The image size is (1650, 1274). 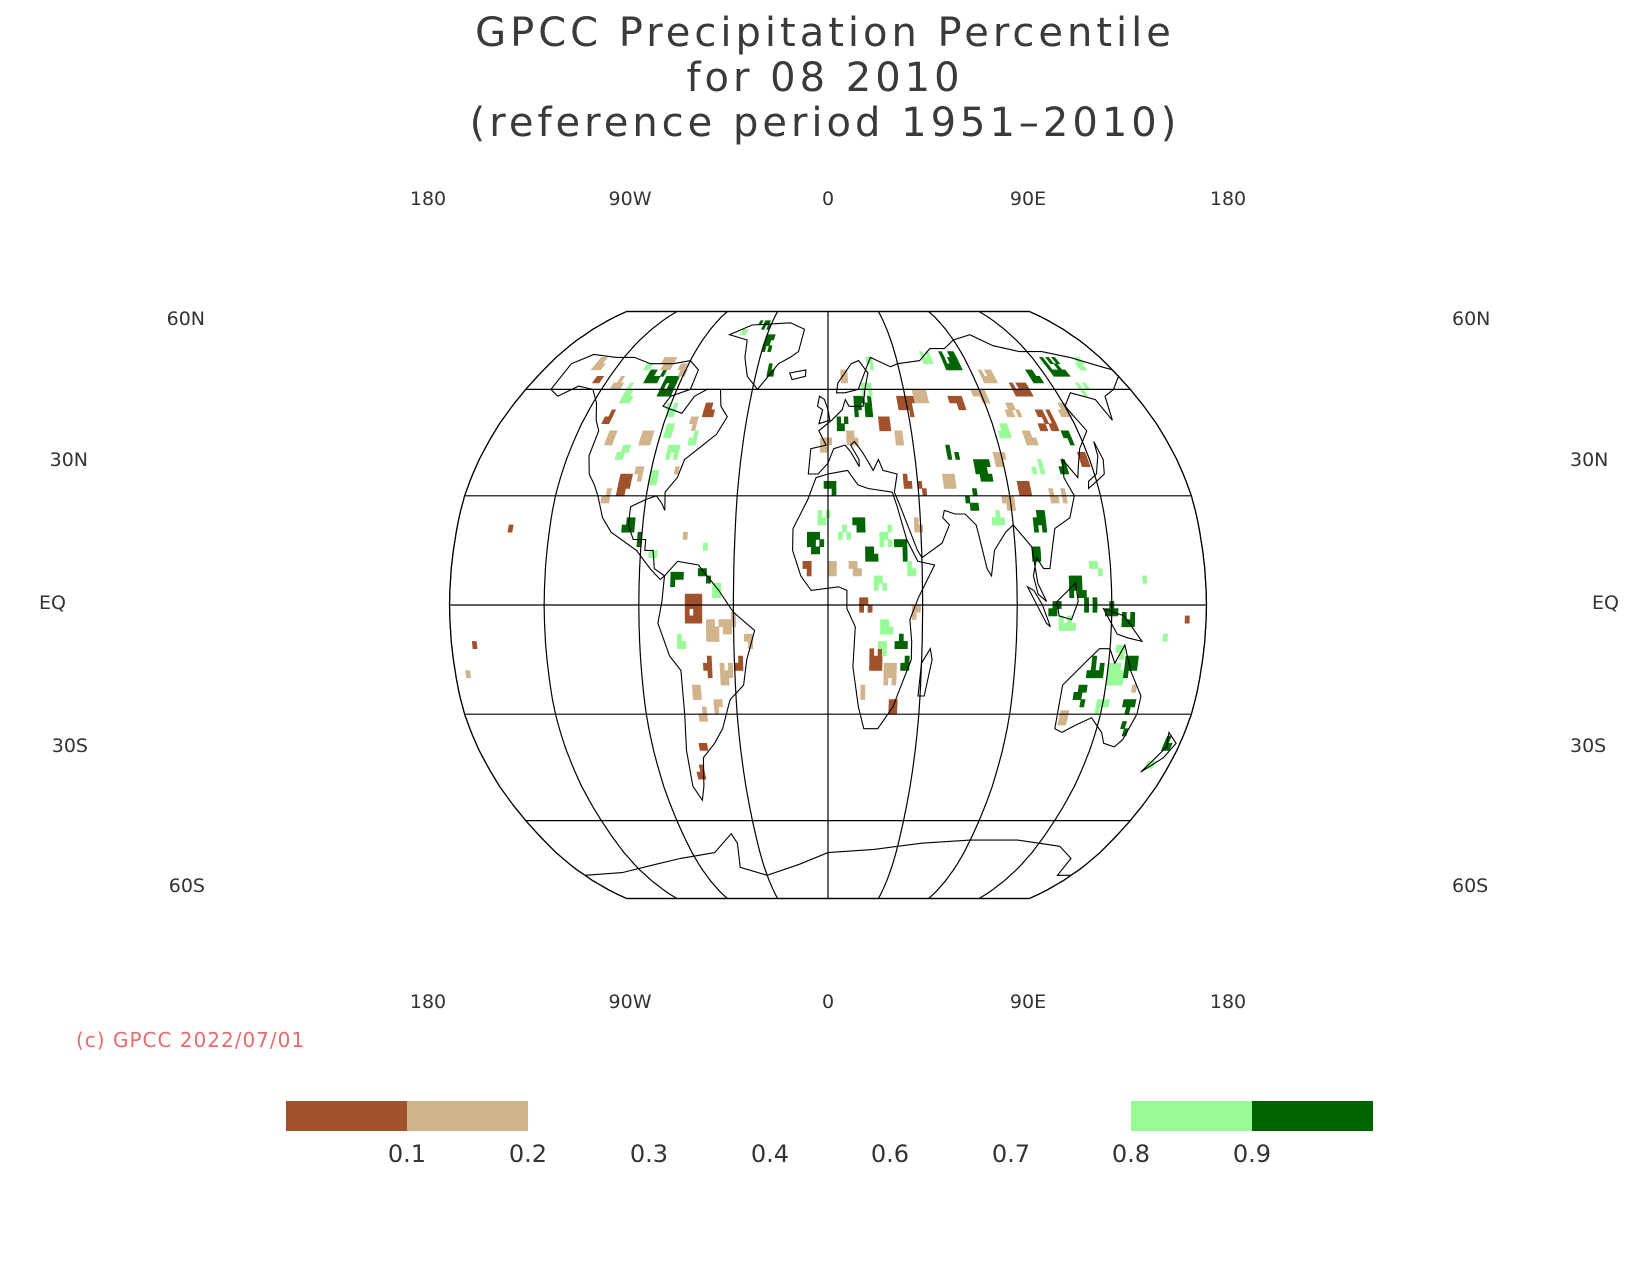 What do you see at coordinates (428, 199) in the screenshot?
I see `lon-label-top-180w: 180` at bounding box center [428, 199].